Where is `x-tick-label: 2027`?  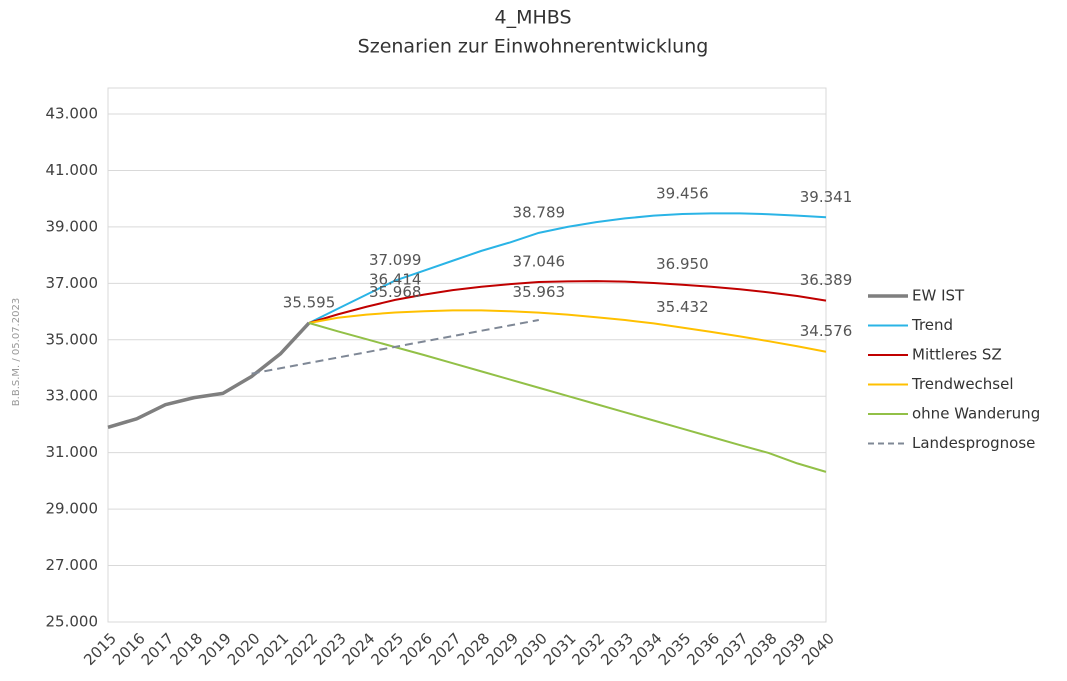
x-tick-label: 2027 is located at coordinates (445, 649).